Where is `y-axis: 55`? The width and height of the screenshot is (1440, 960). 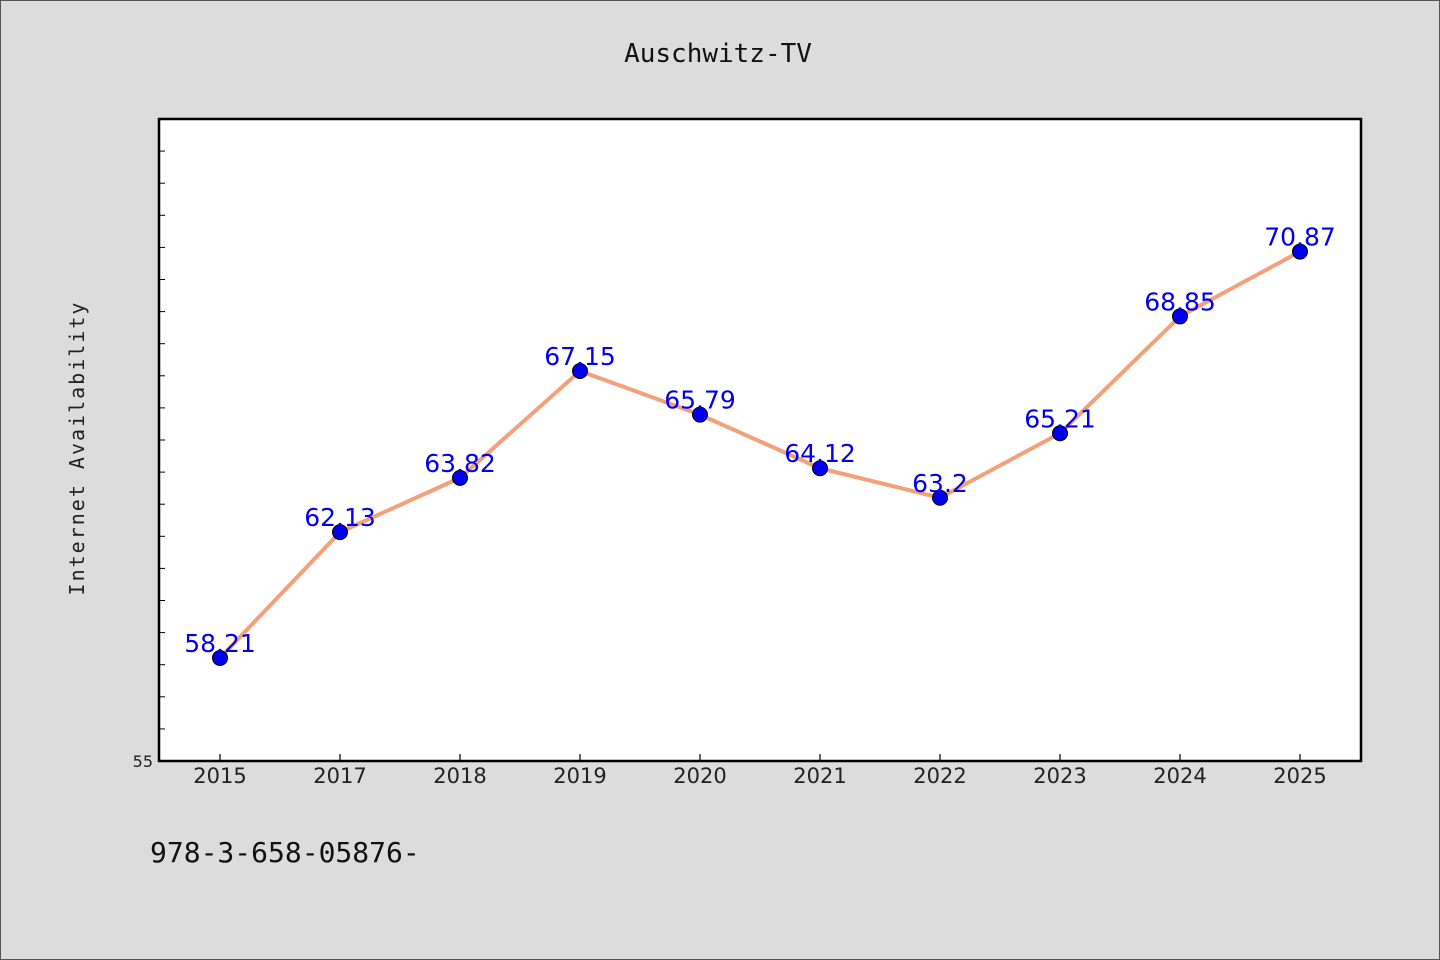
y-axis: 55 is located at coordinates (149, 460).